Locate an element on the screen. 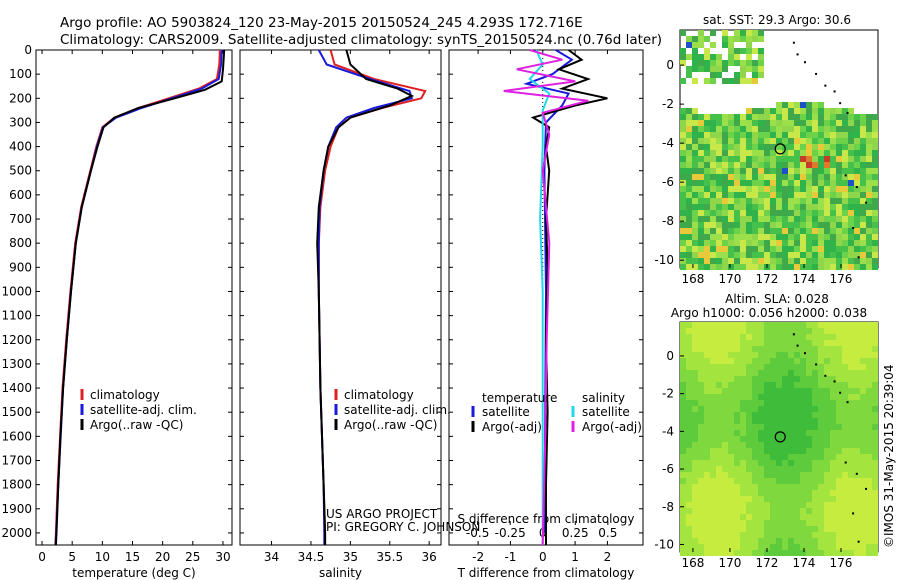 The width and height of the screenshot is (900, 580). y-tick-label: 900 is located at coordinates (20, 267).